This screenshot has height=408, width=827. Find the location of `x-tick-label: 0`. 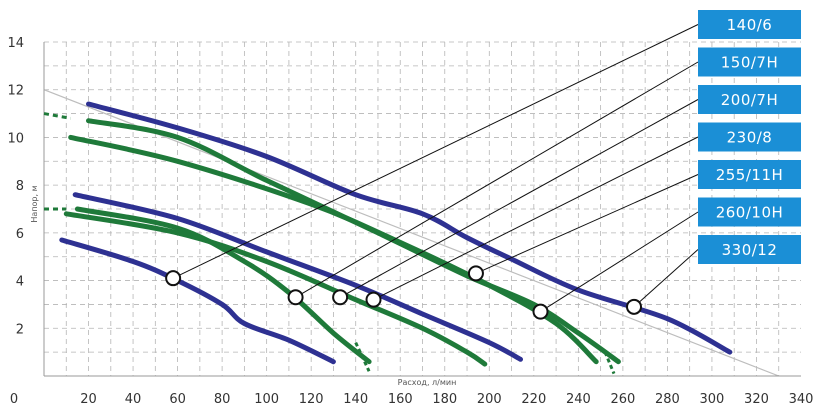

x-tick-label: 0 is located at coordinates (14, 399).